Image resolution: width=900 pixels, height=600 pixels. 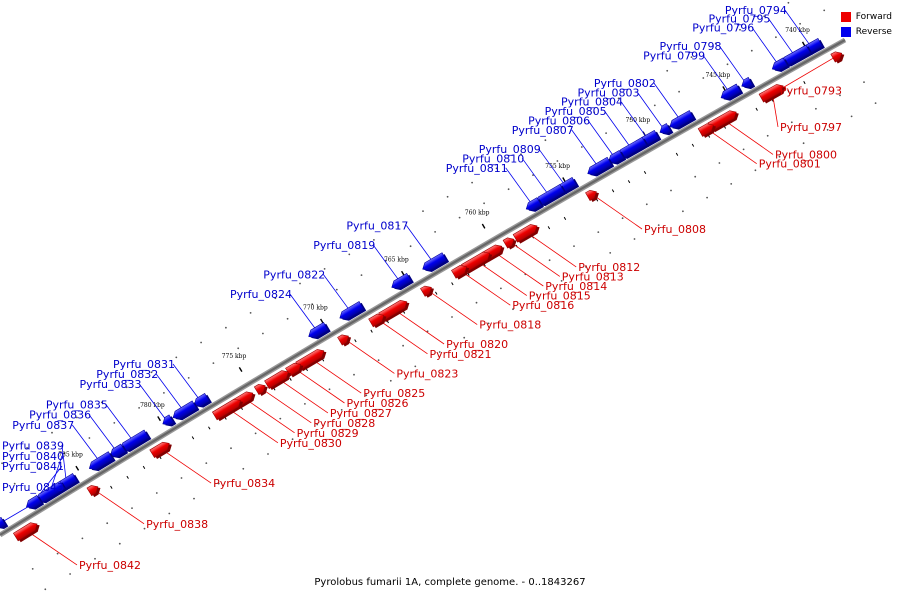 What do you see at coordinates (576, 286) in the screenshot?
I see `gene-label-pyrfu_0814: Pyrfu_0814` at bounding box center [576, 286].